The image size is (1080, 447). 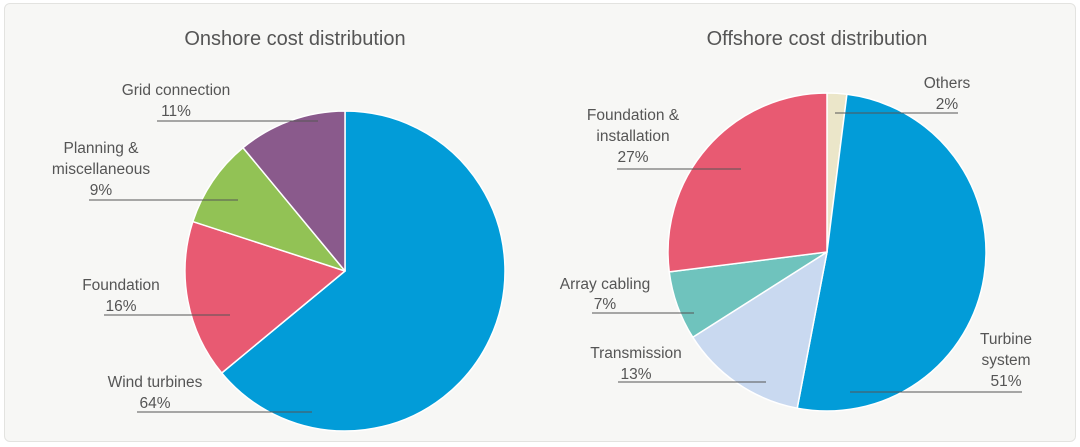 What do you see at coordinates (747, 182) in the screenshot?
I see `pie-slice-foundation-and-installation` at bounding box center [747, 182].